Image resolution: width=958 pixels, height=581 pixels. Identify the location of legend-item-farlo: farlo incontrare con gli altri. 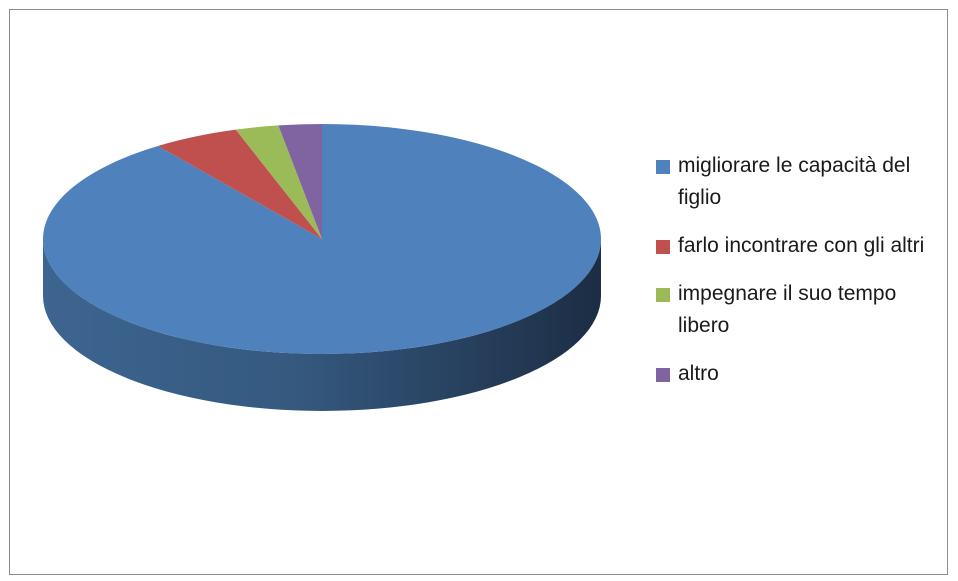
(802, 246).